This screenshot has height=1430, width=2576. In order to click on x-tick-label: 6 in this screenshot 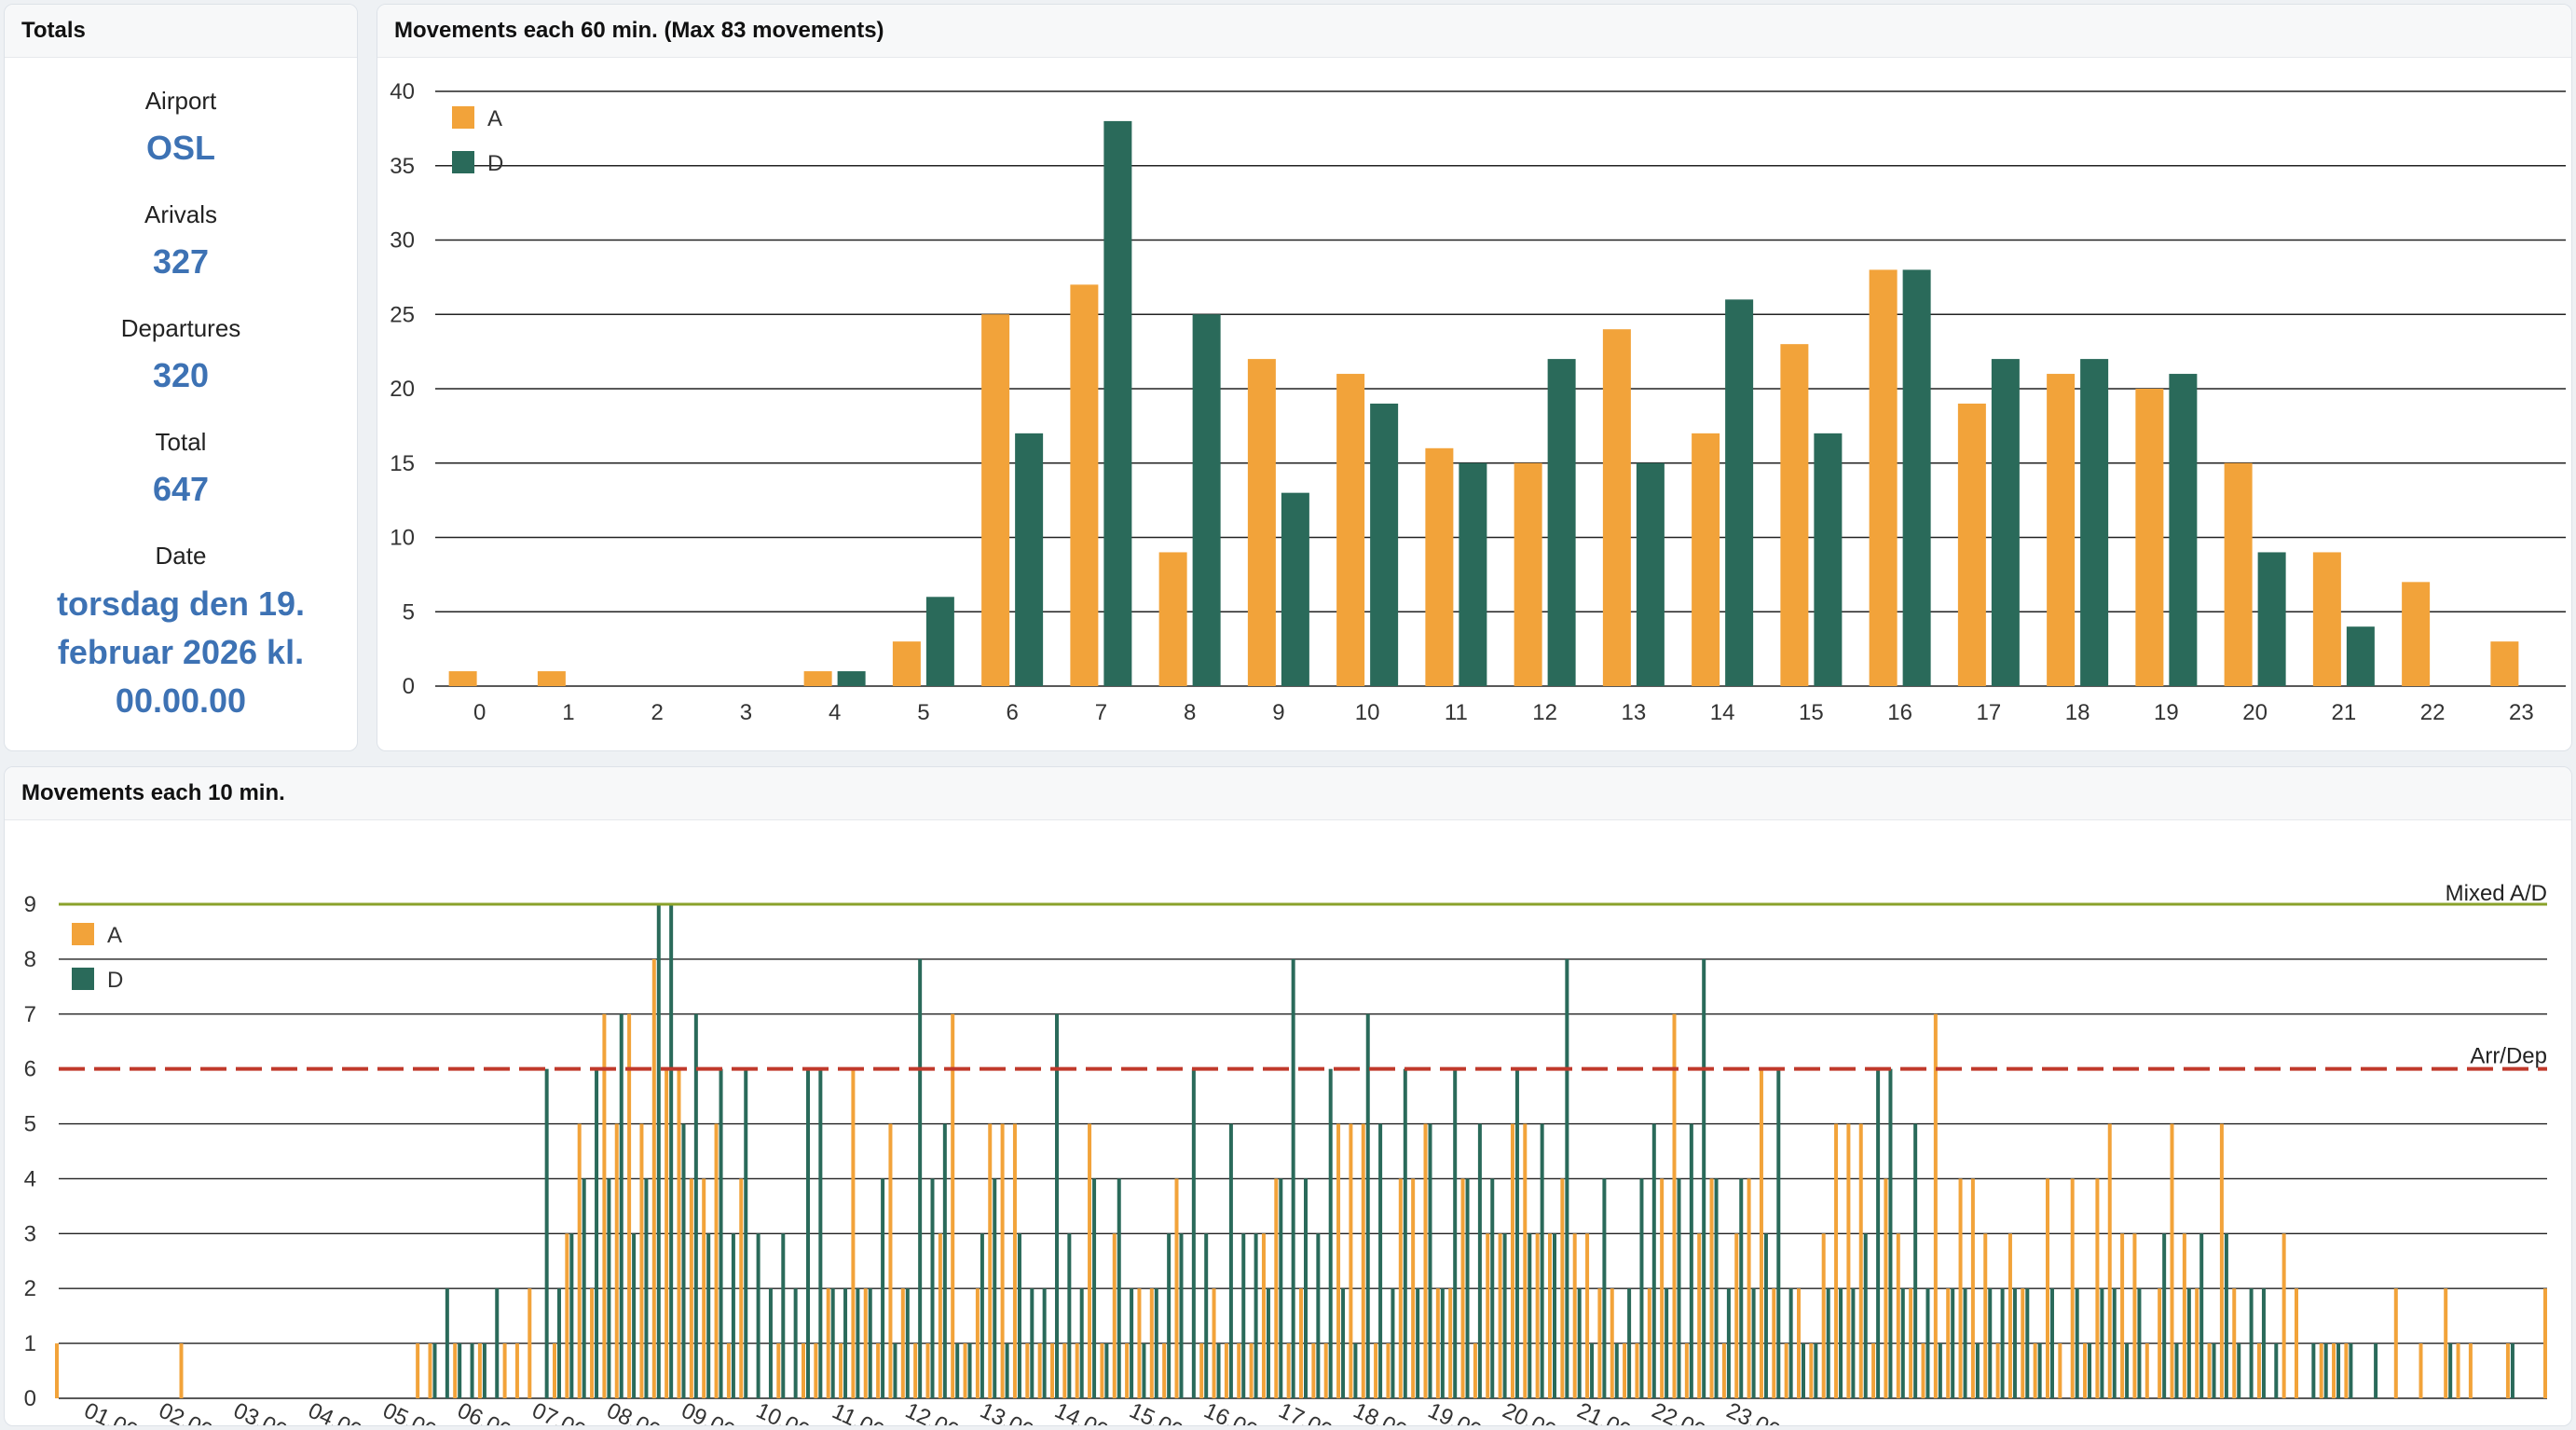, I will do `click(1012, 712)`.